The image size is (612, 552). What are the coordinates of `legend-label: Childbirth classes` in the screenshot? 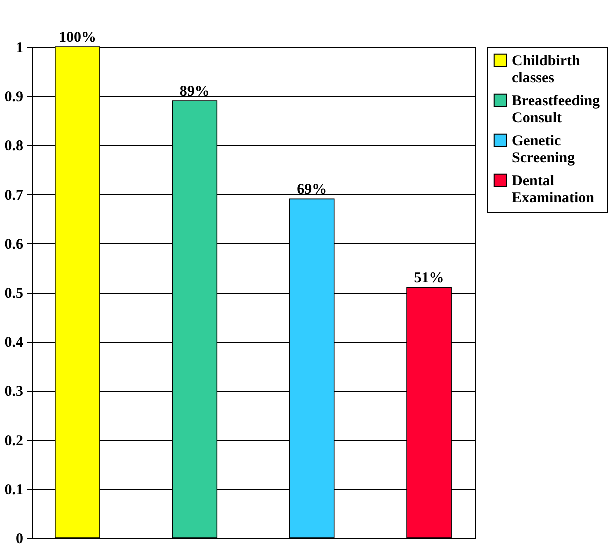 It's located at (547, 70).